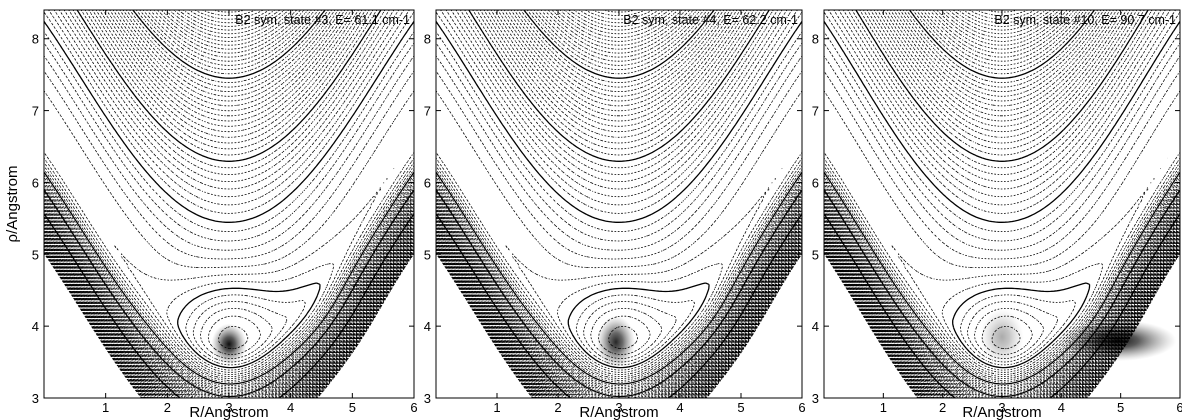 The height and width of the screenshot is (420, 1182). I want to click on x-tick-label: 5, so click(352, 407).